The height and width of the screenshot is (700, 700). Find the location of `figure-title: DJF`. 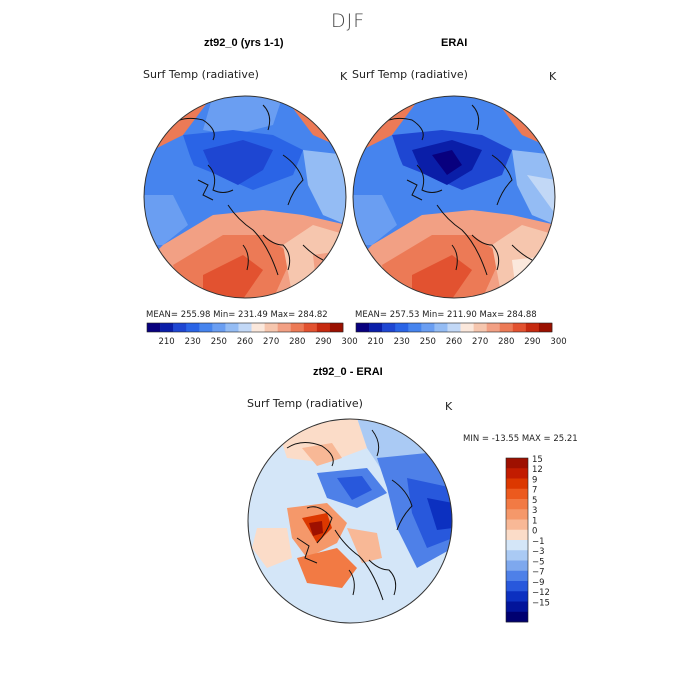

figure-title: DJF is located at coordinates (348, 21).